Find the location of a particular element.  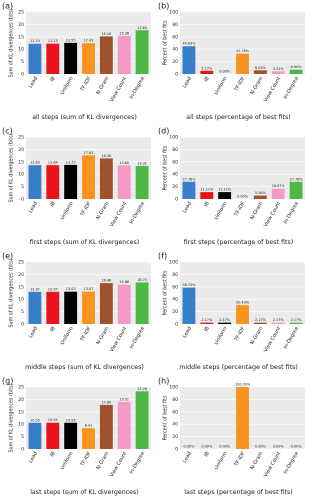

value-label: 27.78% is located at coordinates (189, 179).